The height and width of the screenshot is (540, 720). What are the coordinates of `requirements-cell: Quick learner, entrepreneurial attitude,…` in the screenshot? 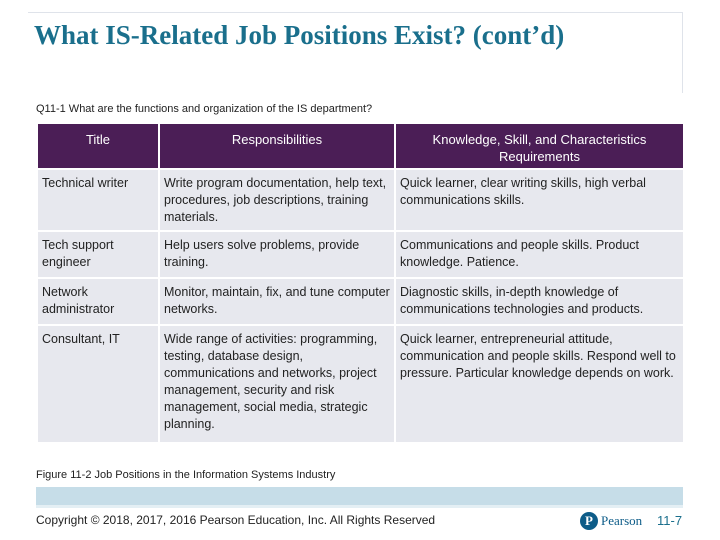 It's located at (539, 384).